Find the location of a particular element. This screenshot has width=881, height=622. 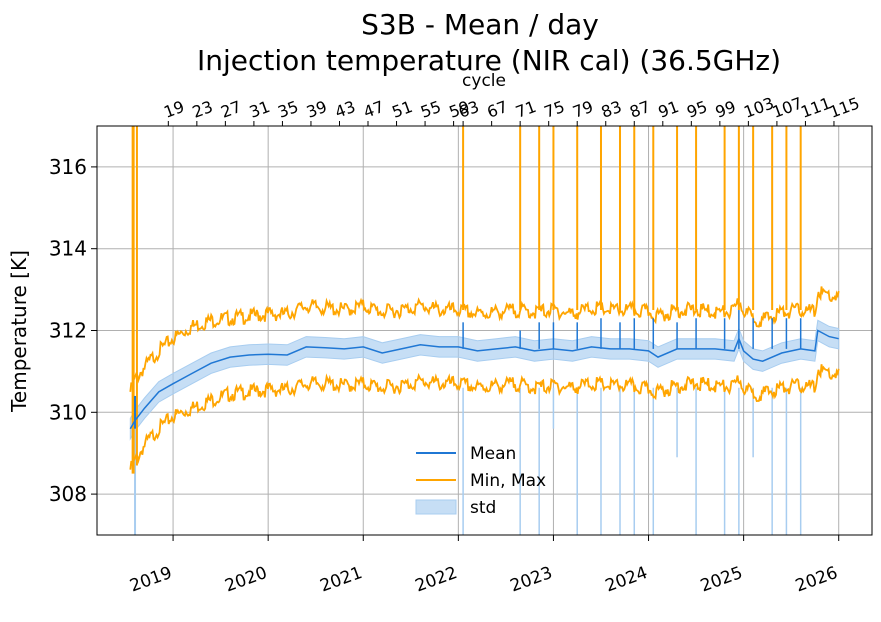

legend-swatch-std is located at coordinates (436, 507).